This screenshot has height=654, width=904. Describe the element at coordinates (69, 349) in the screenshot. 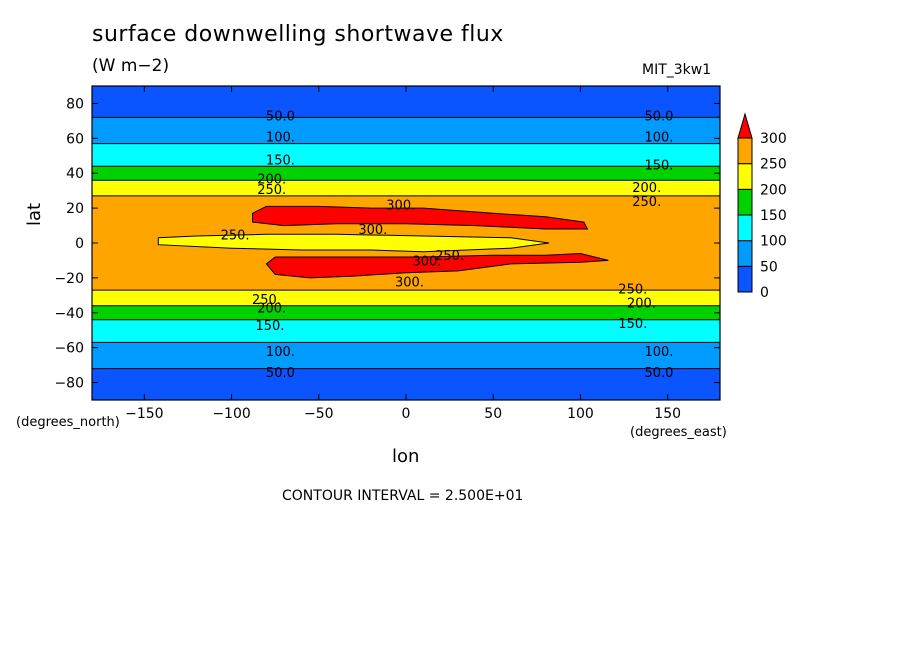

I see `y-tick-label: −60` at that location.